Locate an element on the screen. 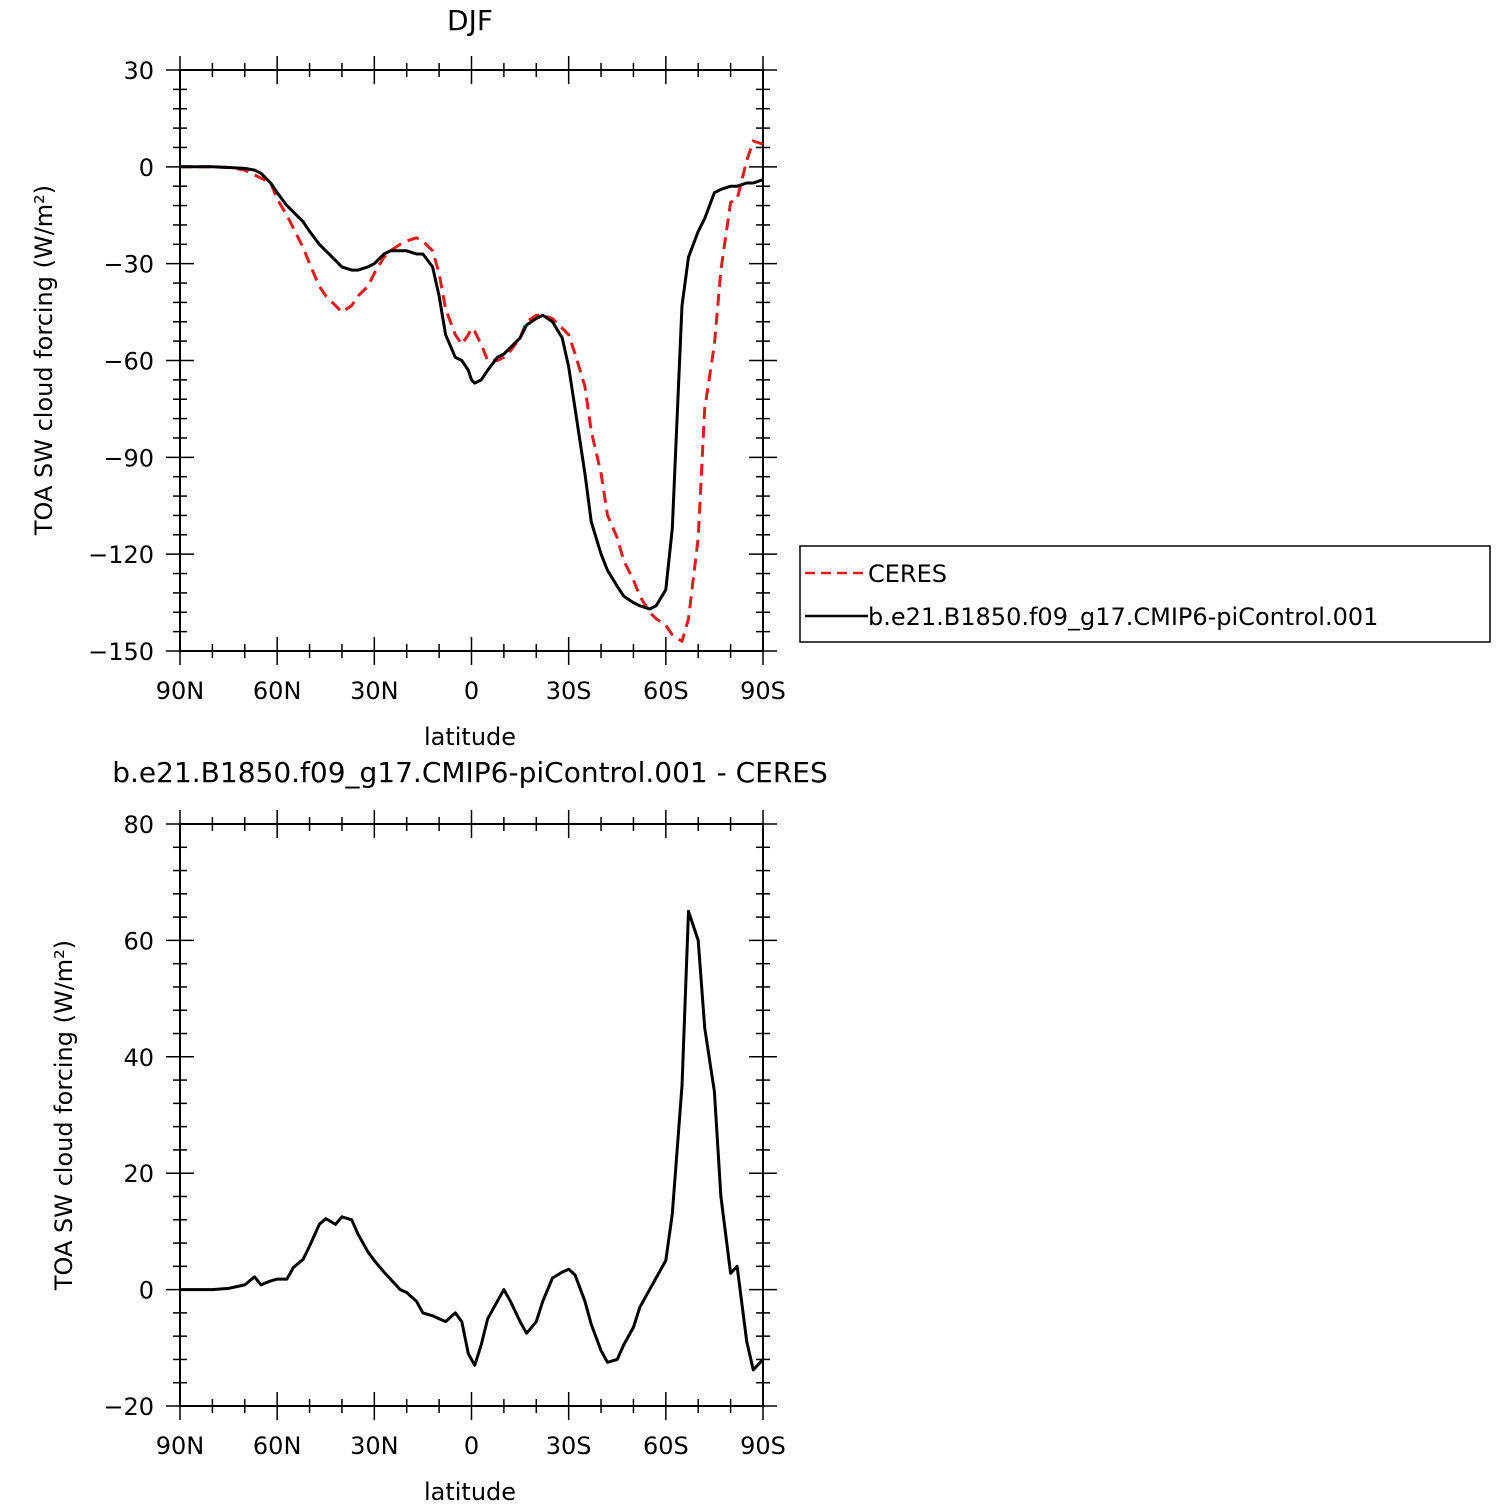  y-tick-label: −90 is located at coordinates (128, 458).